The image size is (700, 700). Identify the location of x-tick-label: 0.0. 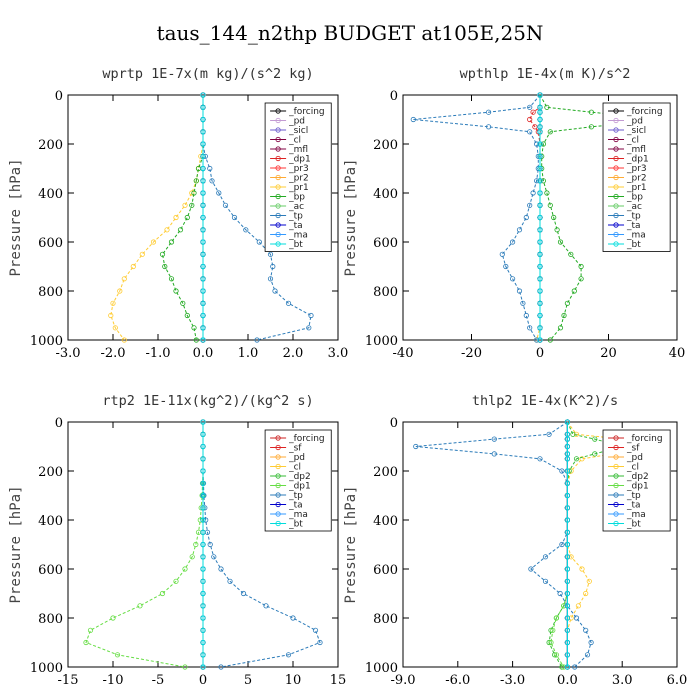
(203, 353).